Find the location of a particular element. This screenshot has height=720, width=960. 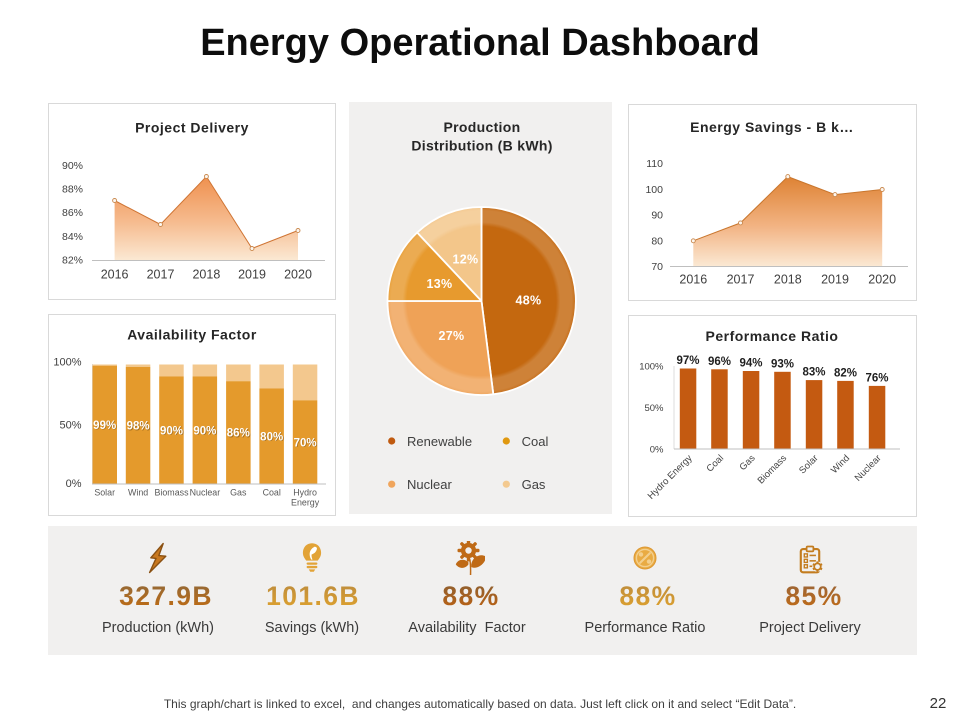

svg-text: 84% is located at coordinates (72, 237).